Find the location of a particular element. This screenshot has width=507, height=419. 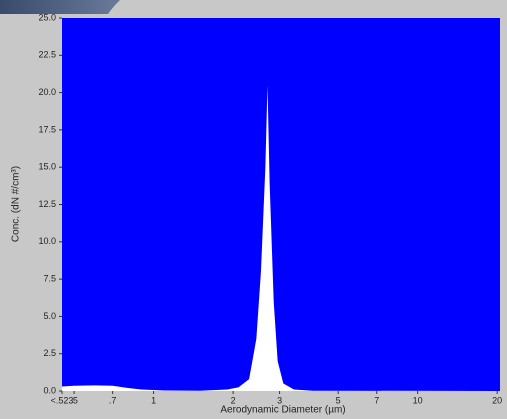

x-tick-label: .5 is located at coordinates (74, 400).